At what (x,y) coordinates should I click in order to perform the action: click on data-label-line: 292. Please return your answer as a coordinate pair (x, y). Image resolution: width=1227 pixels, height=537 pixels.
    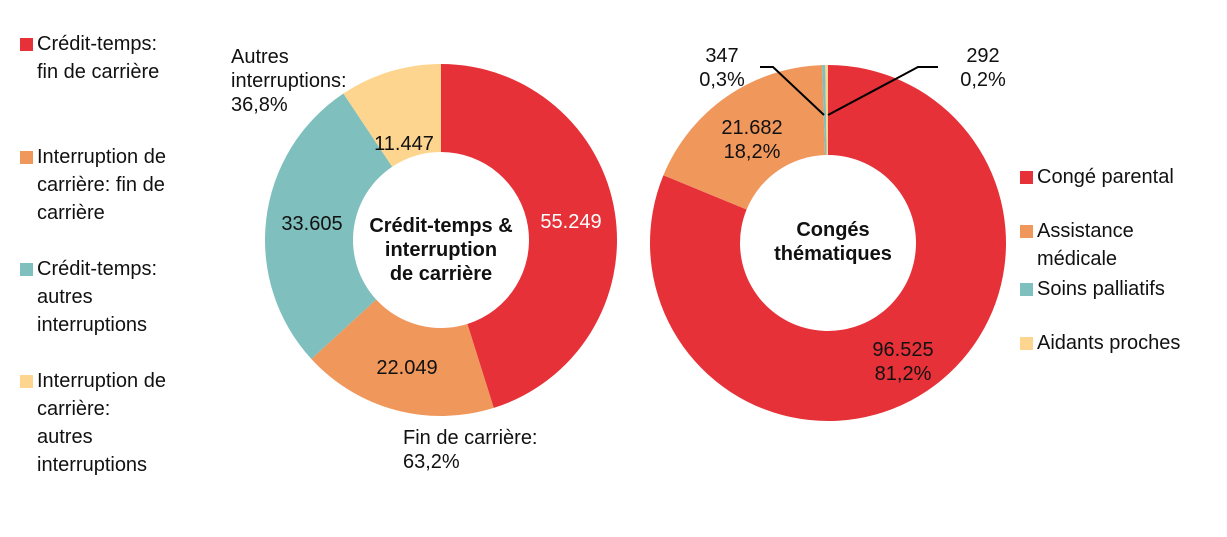
    Looking at the image, I should click on (982, 56).